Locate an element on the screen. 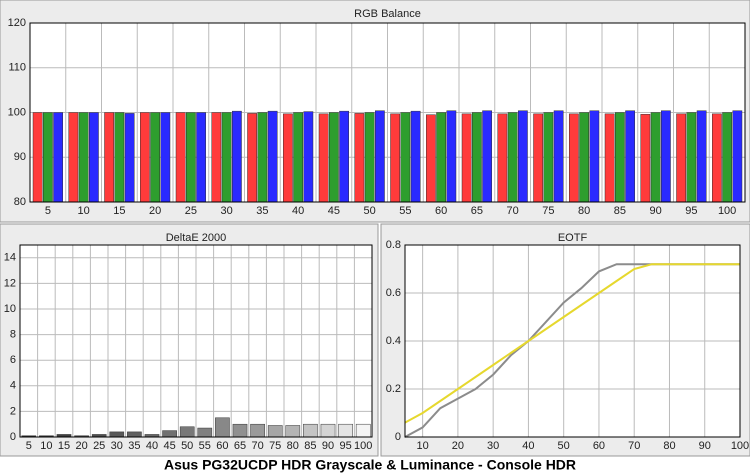  x-tick-label: 75 is located at coordinates (548, 211).